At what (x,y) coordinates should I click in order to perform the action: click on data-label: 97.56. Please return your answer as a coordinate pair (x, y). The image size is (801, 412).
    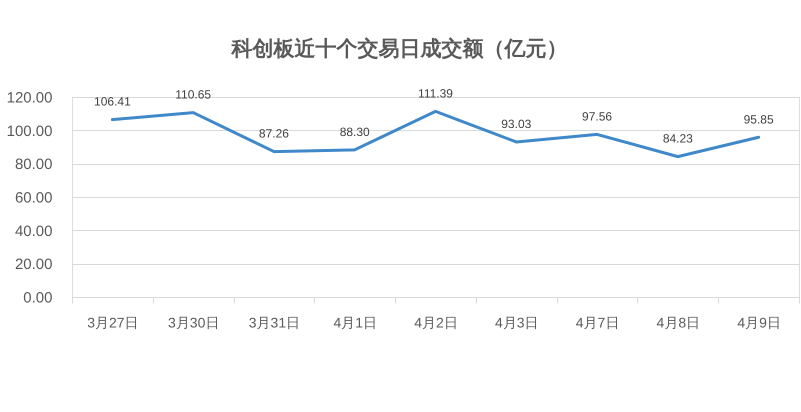
    Looking at the image, I should click on (597, 116).